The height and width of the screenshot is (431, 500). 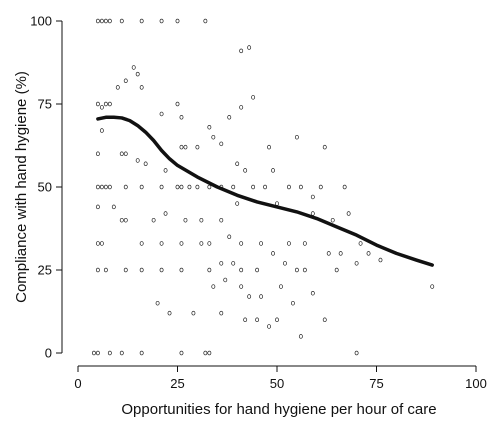 I want to click on y-tick-label: 50, so click(x=45, y=187).